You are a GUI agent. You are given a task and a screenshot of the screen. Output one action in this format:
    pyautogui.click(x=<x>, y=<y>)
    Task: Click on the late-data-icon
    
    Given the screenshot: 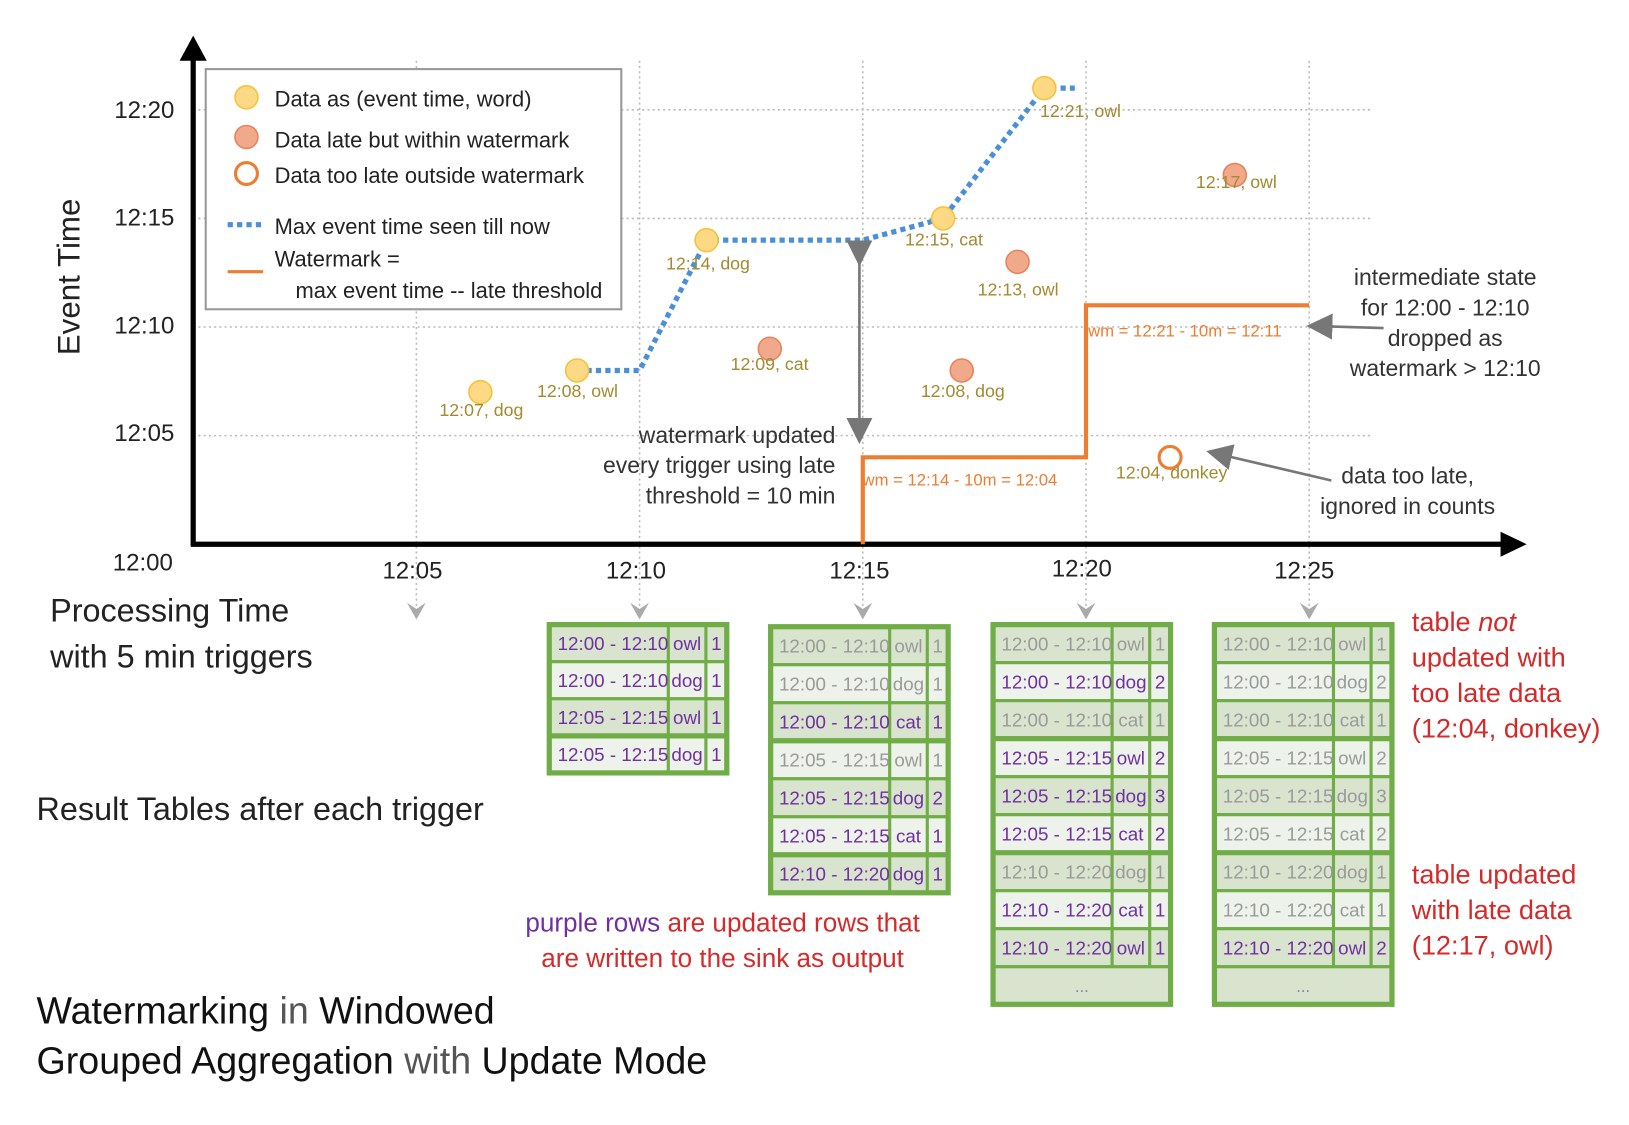 What is the action you would take?
    pyautogui.click(x=246, y=137)
    